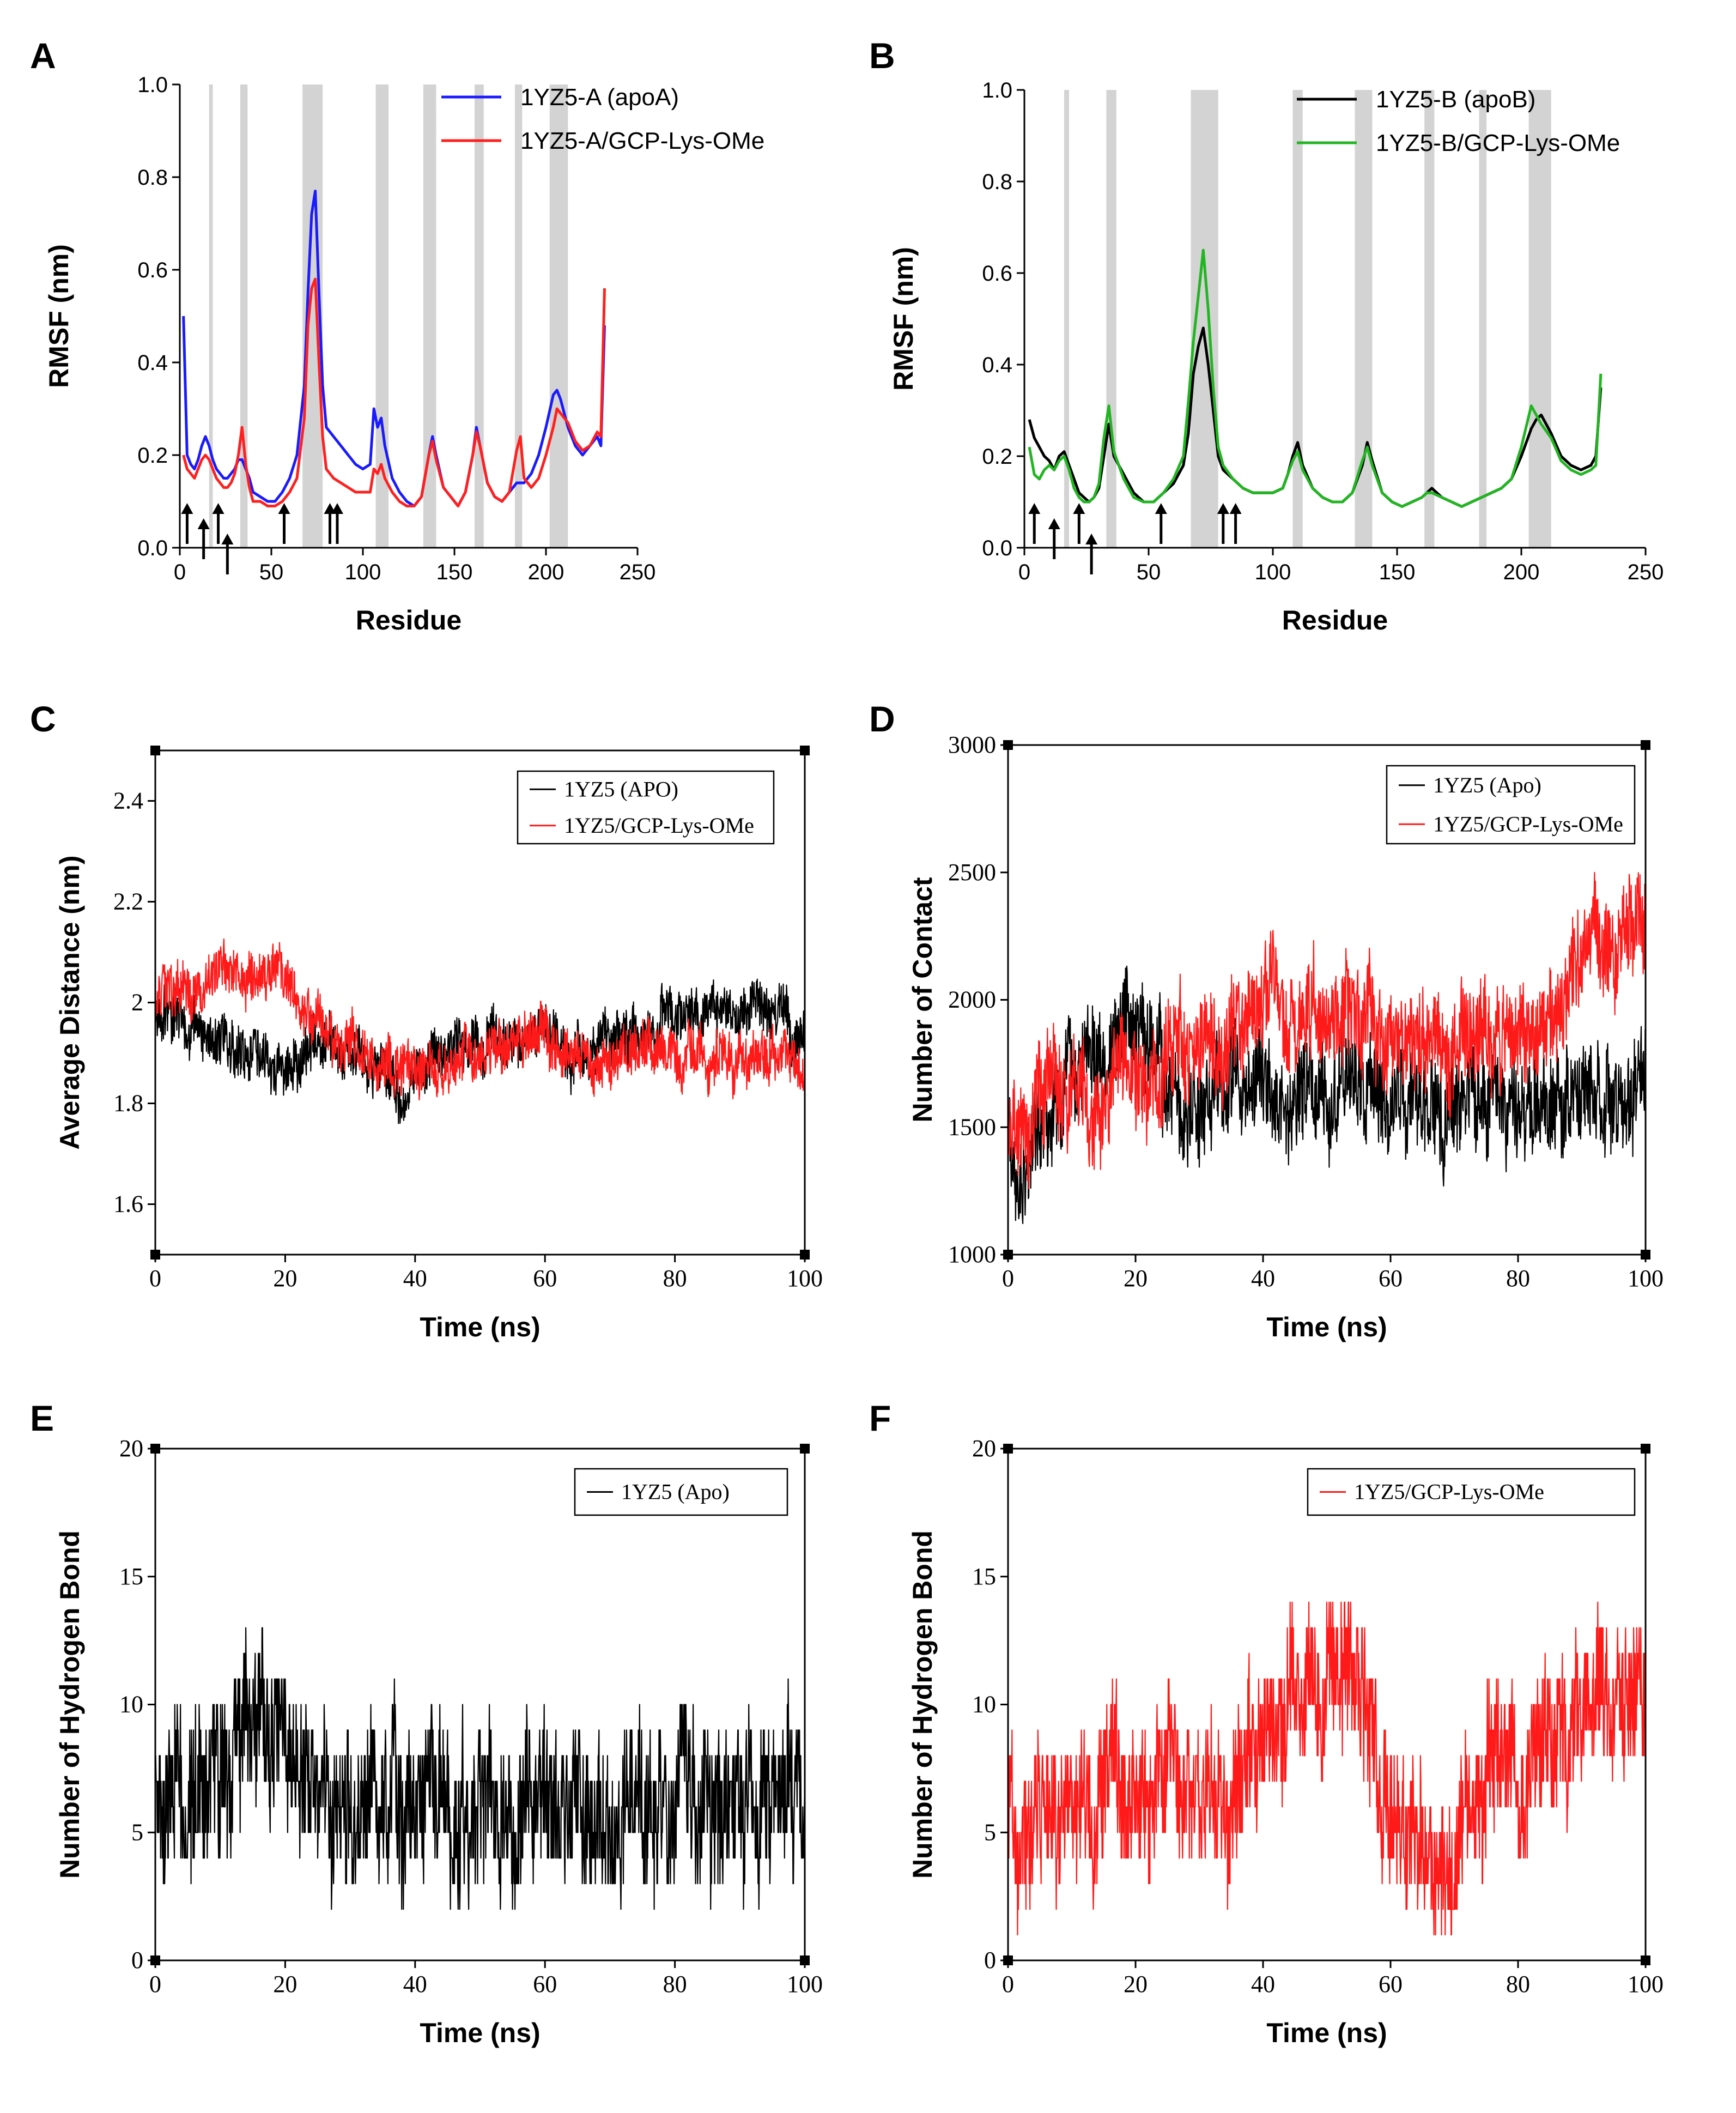  What do you see at coordinates (599, 97) in the screenshot?
I see `legend-label: 1YZ5-A (apoA)` at bounding box center [599, 97].